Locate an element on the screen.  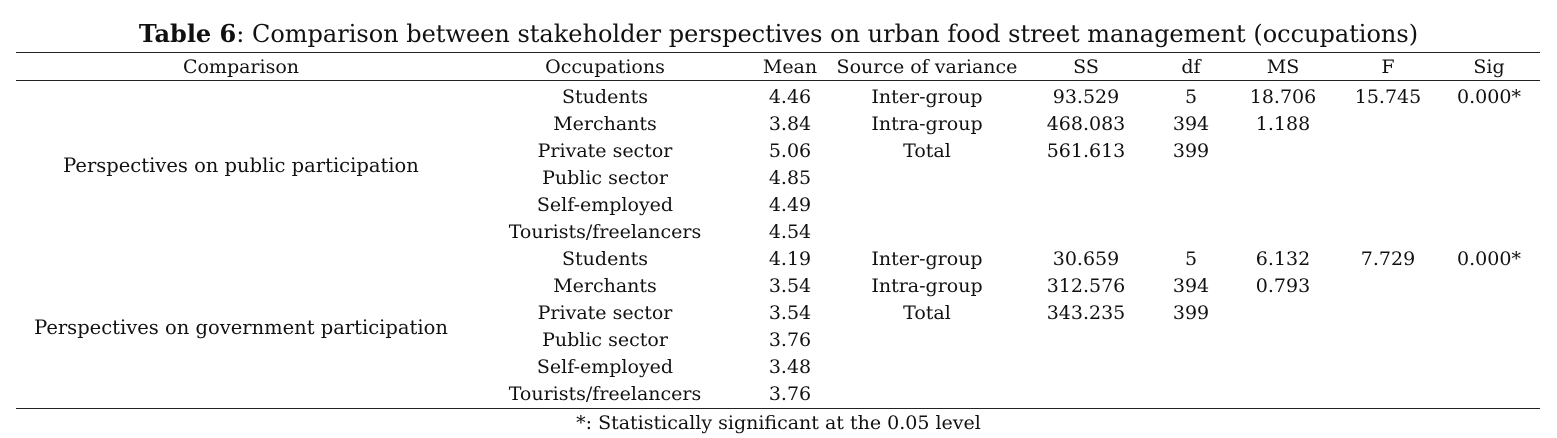
header-rule is located at coordinates (778, 80).